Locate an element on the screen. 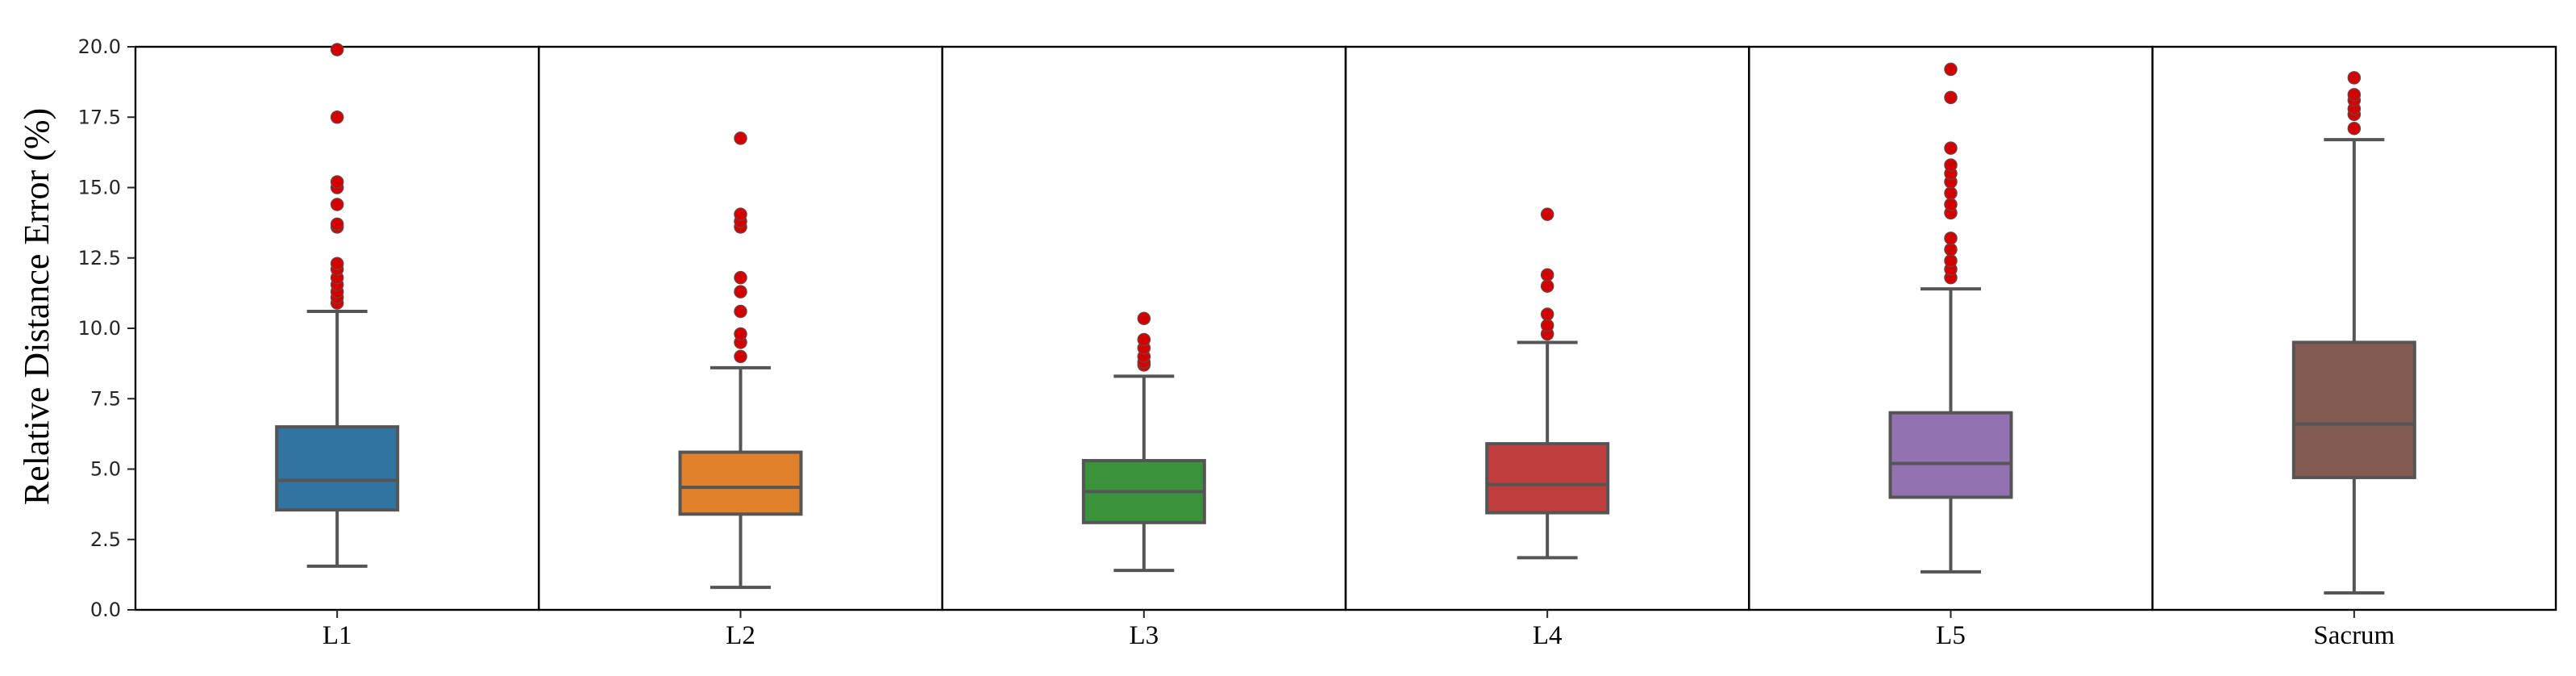  y-tick-label: 7.5 is located at coordinates (105, 398).